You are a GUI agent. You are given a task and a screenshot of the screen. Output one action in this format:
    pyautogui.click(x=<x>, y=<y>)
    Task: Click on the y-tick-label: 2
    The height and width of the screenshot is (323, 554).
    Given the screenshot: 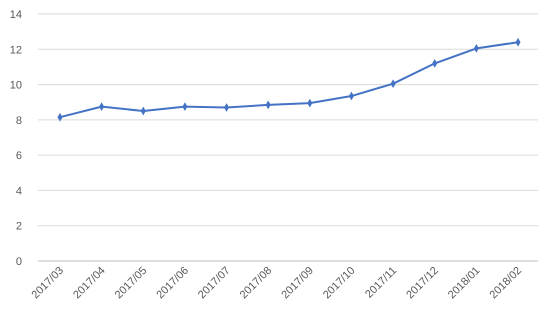 What is the action you would take?
    pyautogui.click(x=19, y=226)
    